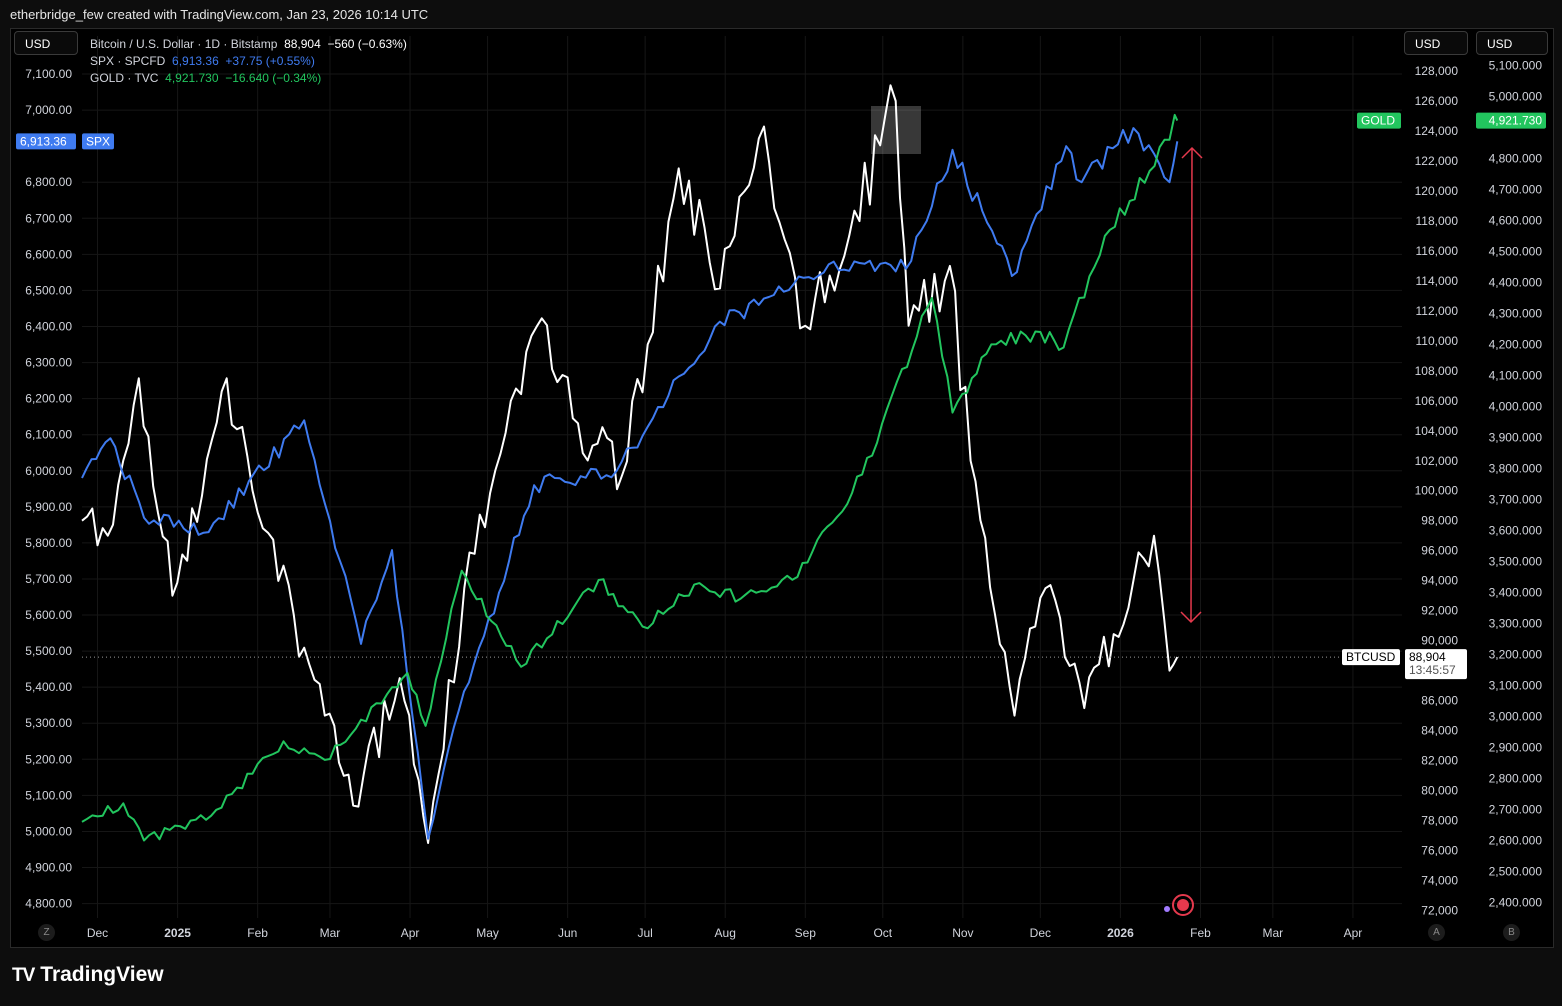 The width and height of the screenshot is (1562, 1006). Describe the element at coordinates (1436, 932) in the screenshot. I see `auto-scale-button: A` at that location.